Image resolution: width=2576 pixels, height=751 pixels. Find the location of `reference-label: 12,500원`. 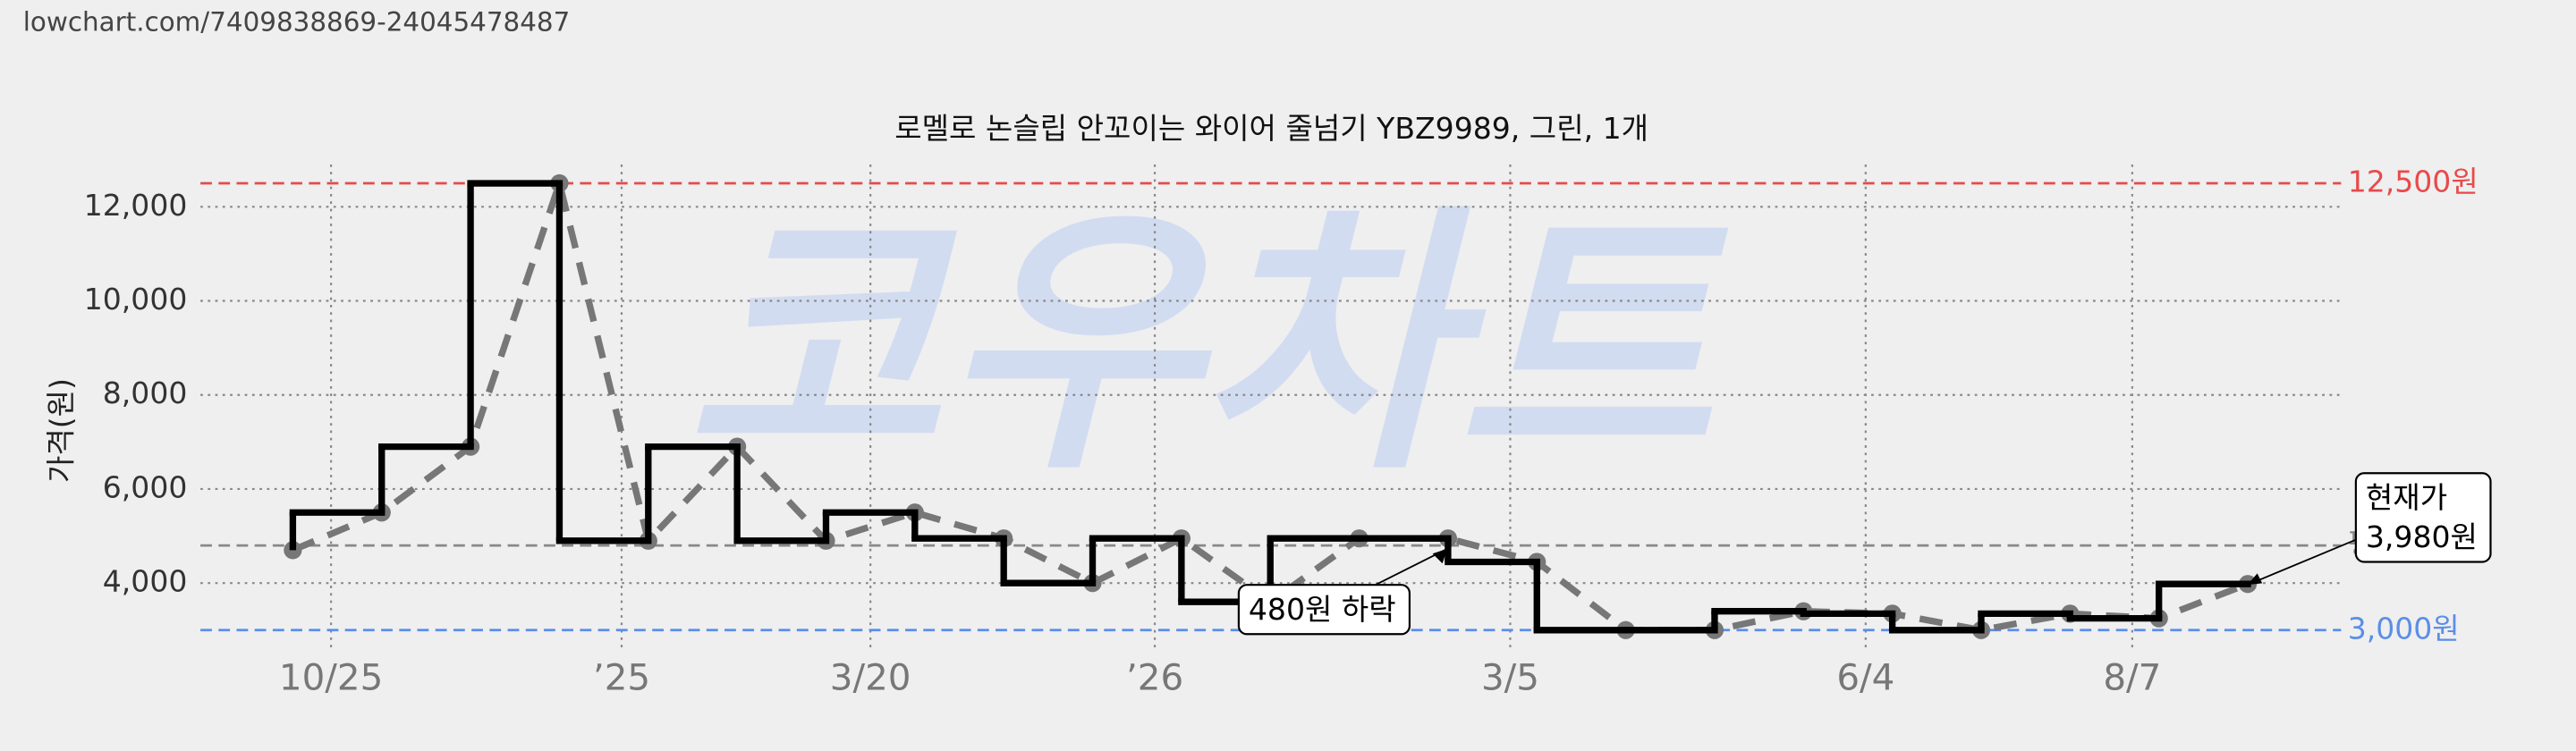

reference-label: 12,500원 is located at coordinates (2413, 182).